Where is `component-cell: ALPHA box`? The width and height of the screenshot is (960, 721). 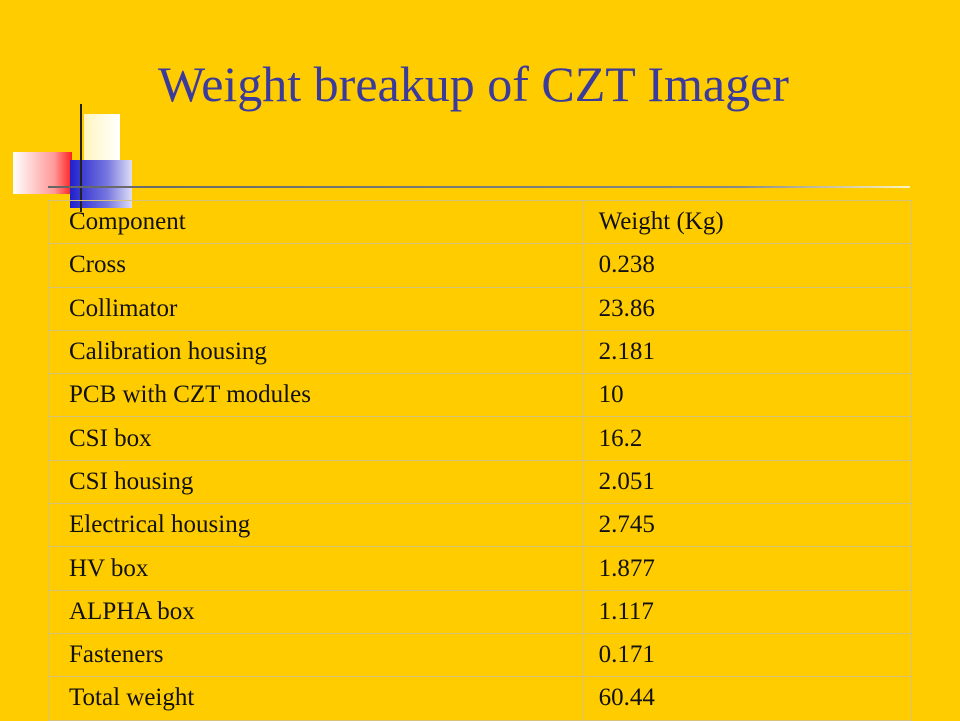
component-cell: ALPHA box is located at coordinates (315, 611).